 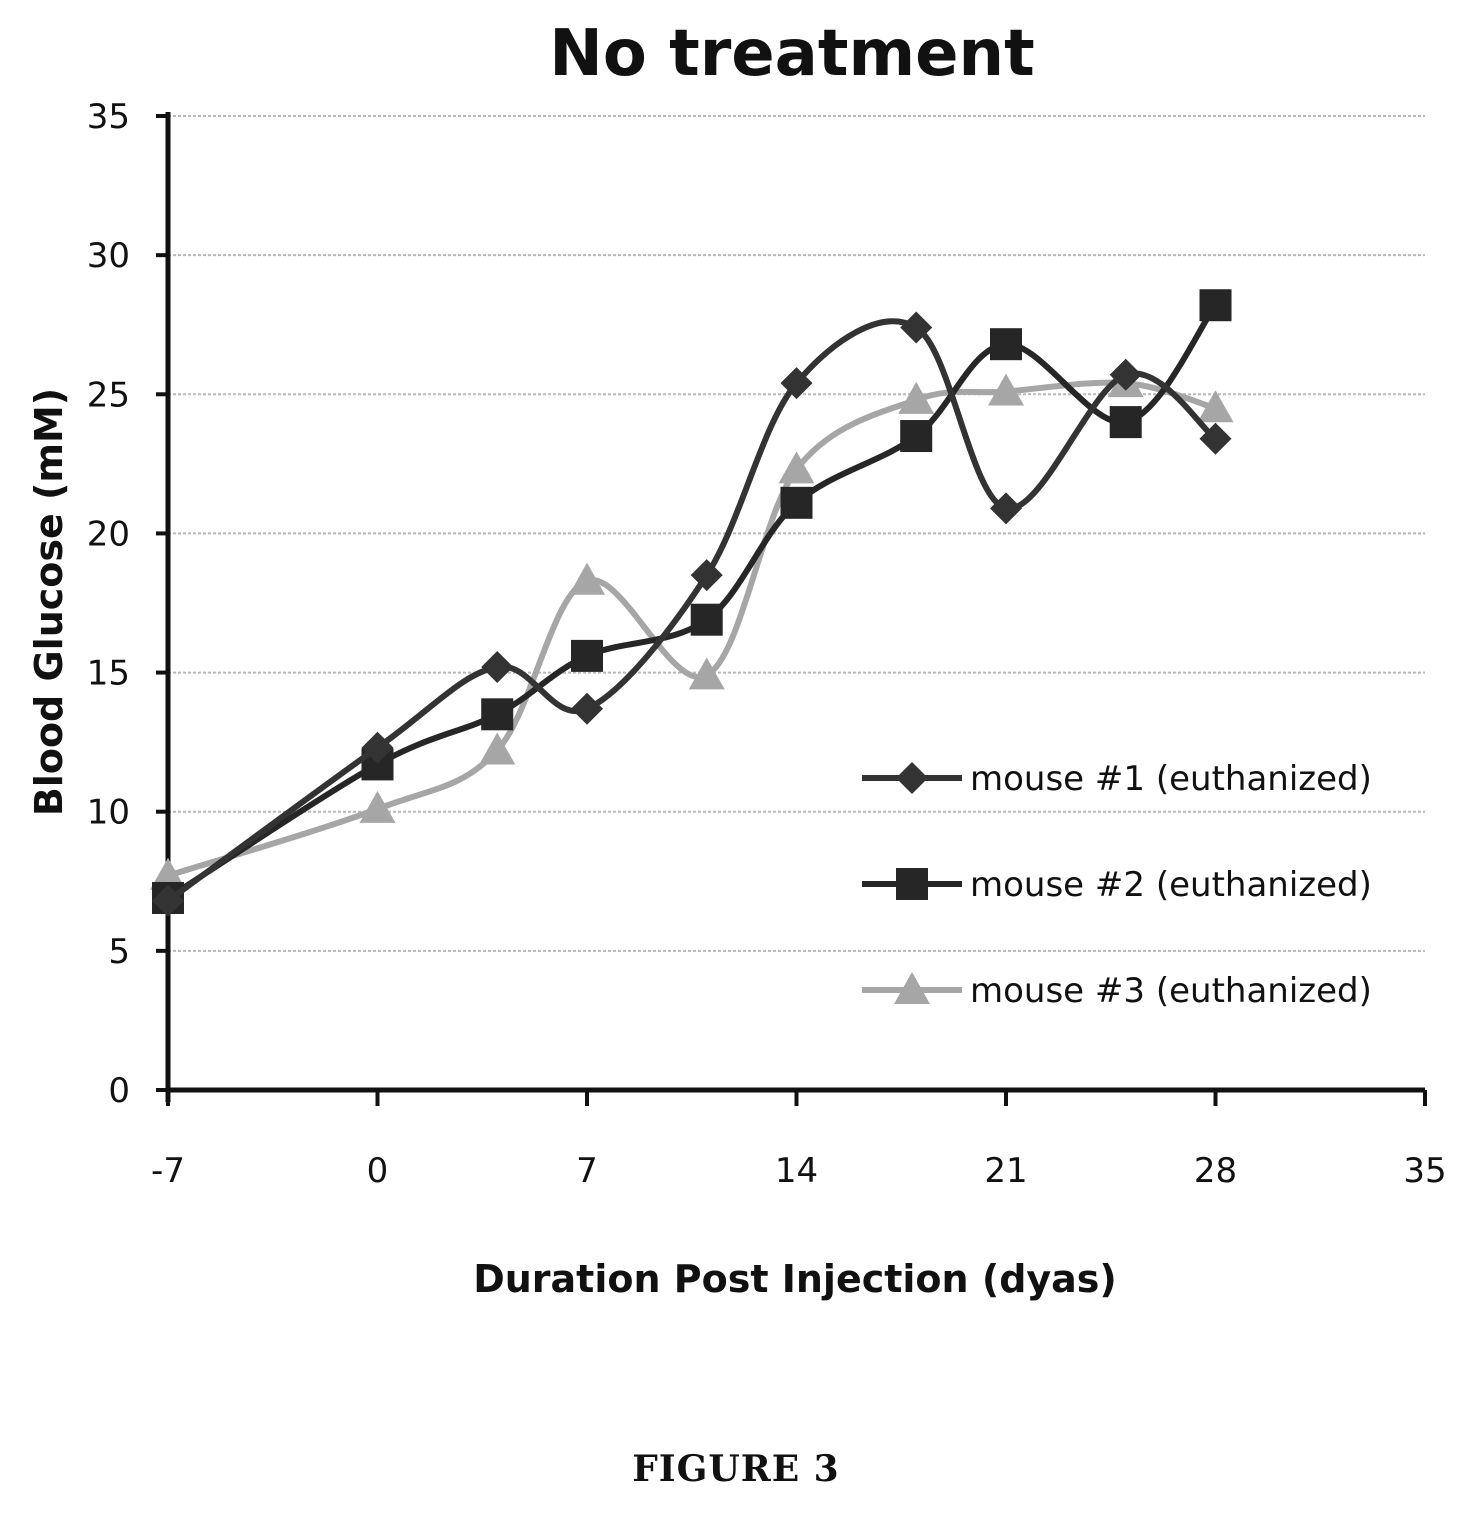 I want to click on y-tick-label: 0, so click(x=119, y=1091).